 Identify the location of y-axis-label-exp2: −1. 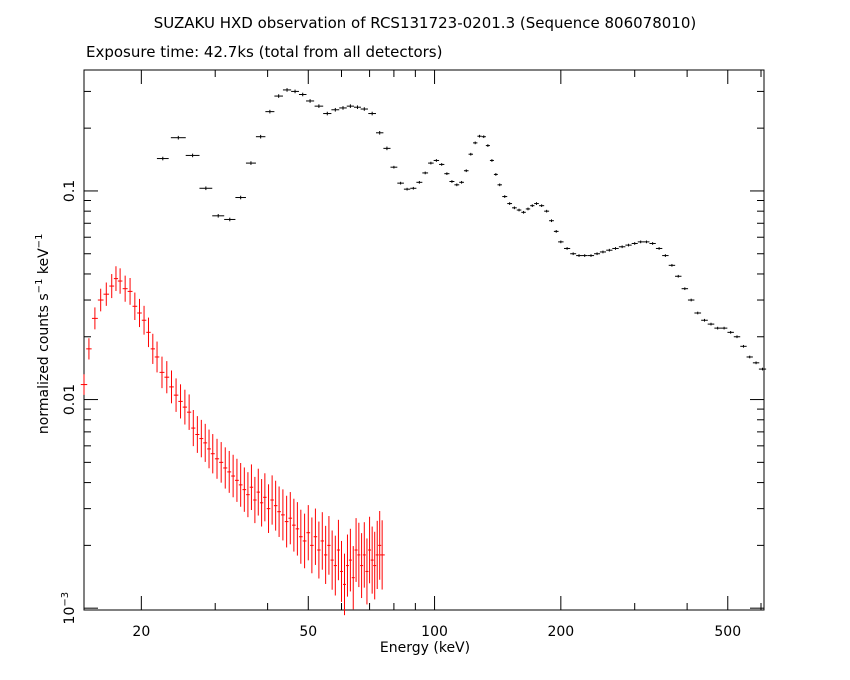
(40, 241).